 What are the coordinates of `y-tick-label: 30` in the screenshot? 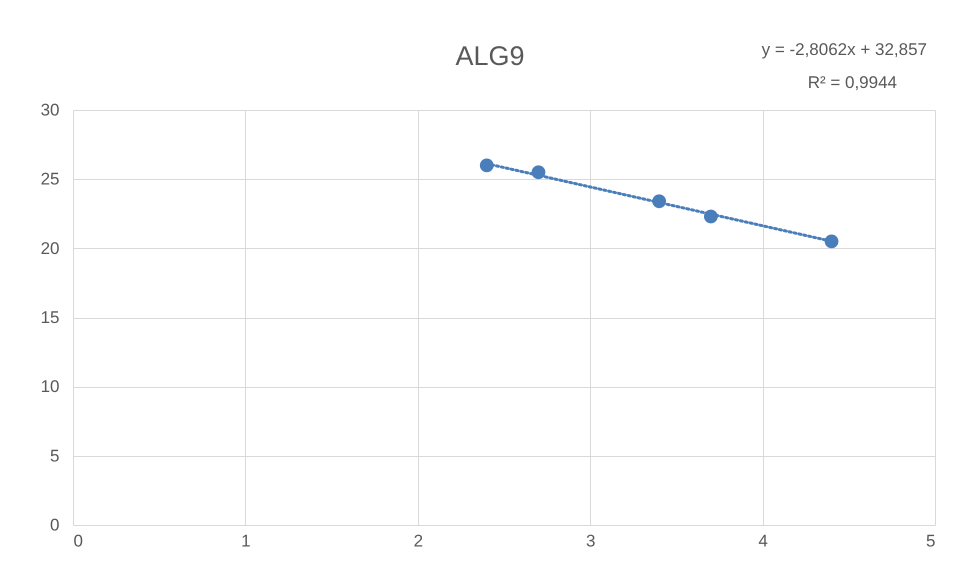 It's located at (50, 110).